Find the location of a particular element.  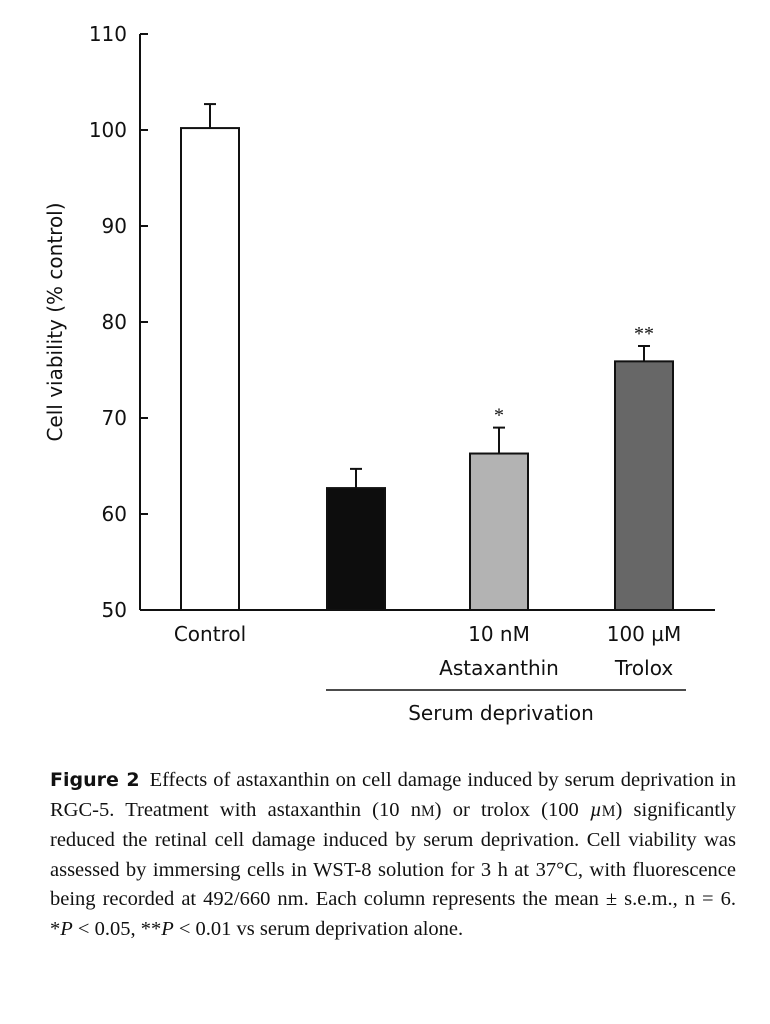

caption-segment: µ is located at coordinates (595, 809).